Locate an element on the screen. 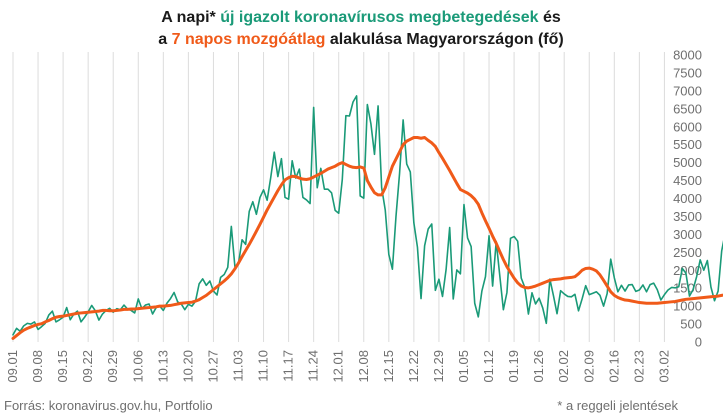  x-tick-label: 01.12 is located at coordinates (488, 366).